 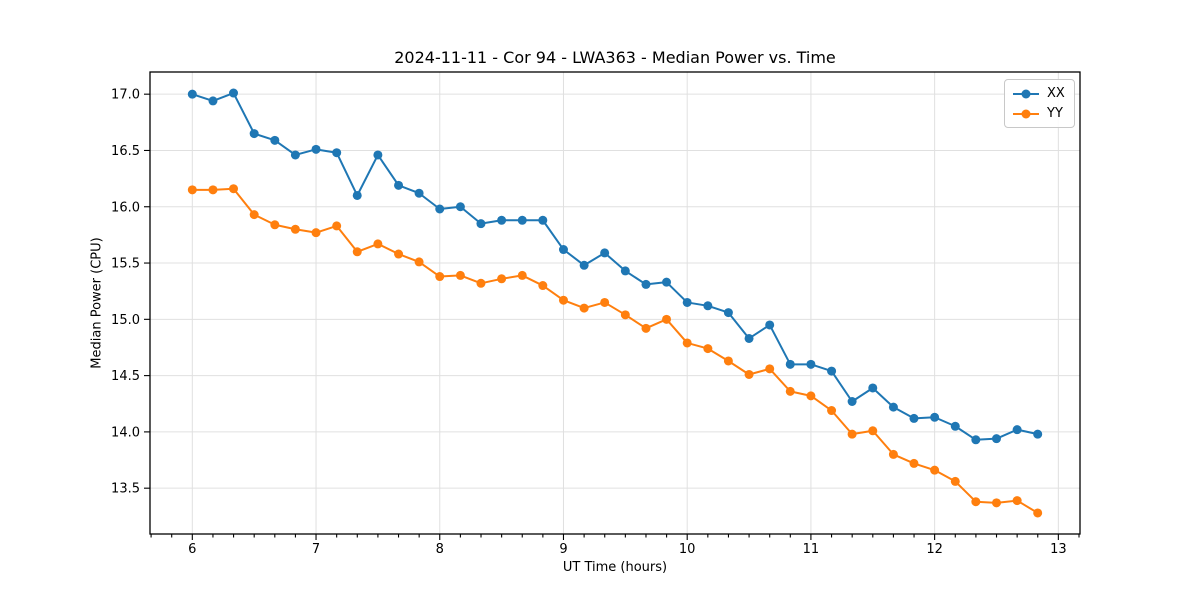 I want to click on svg-text: 16.5, so click(x=125, y=151).